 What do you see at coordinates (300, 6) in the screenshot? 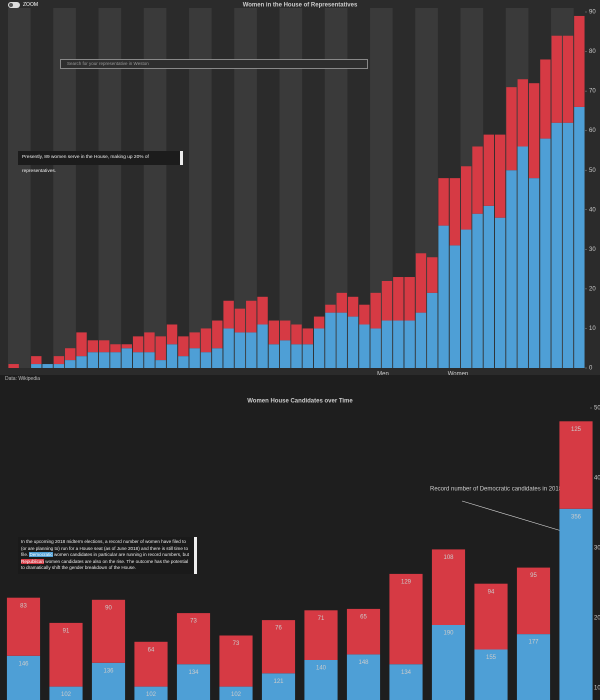
I see `chart-title: Women in the House of Representatives` at bounding box center [300, 6].